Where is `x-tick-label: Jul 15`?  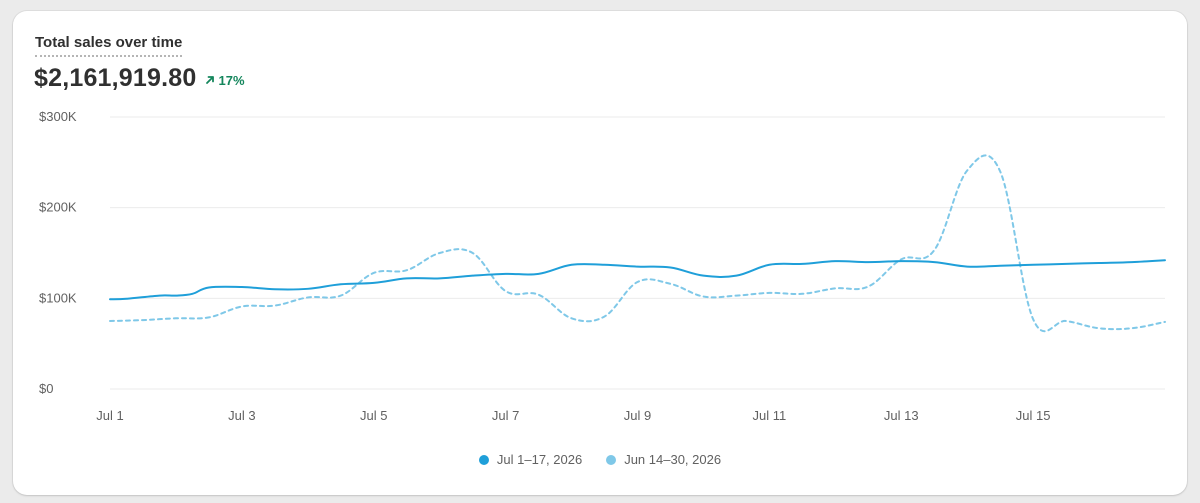 x-tick-label: Jul 15 is located at coordinates (1033, 415).